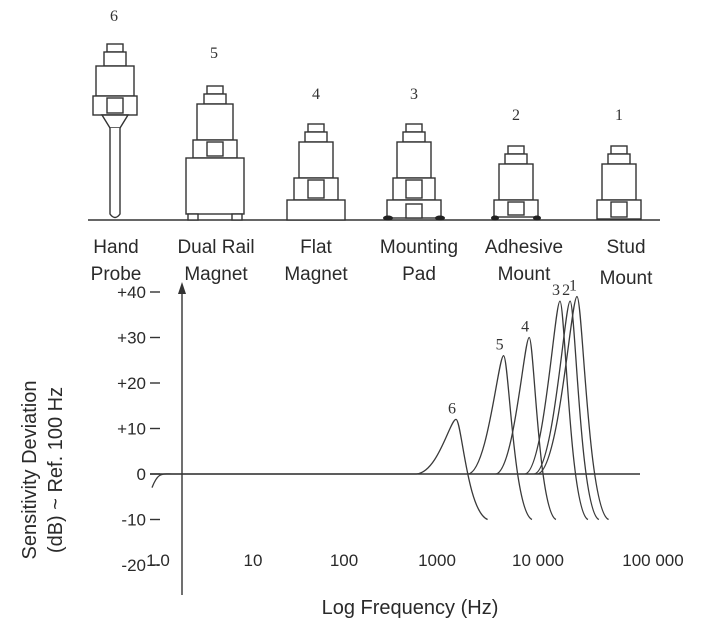  Describe the element at coordinates (115, 131) in the screenshot. I see `hand-probe-drawing` at that location.